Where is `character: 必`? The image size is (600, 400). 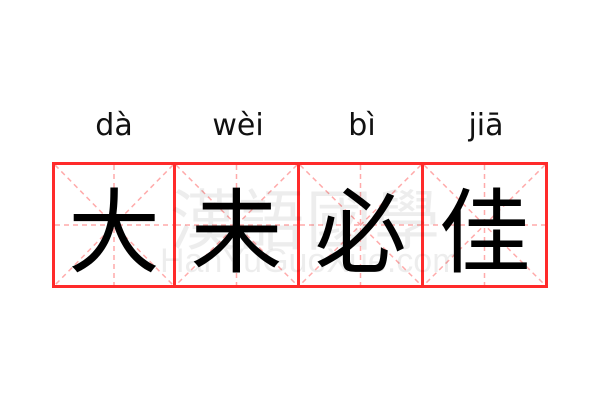
character: 必 is located at coordinates (360, 233).